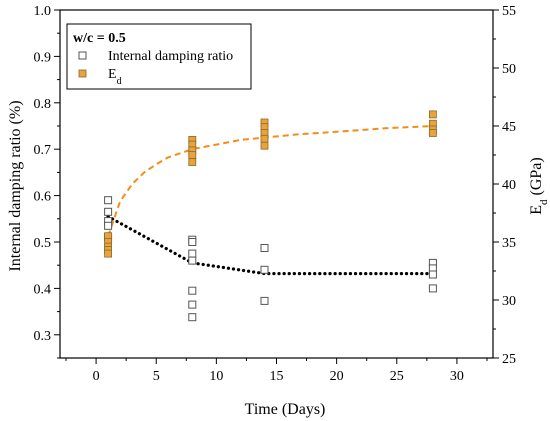 The image size is (550, 421). Describe the element at coordinates (216, 376) in the screenshot. I see `x-tick-label: 10` at that location.